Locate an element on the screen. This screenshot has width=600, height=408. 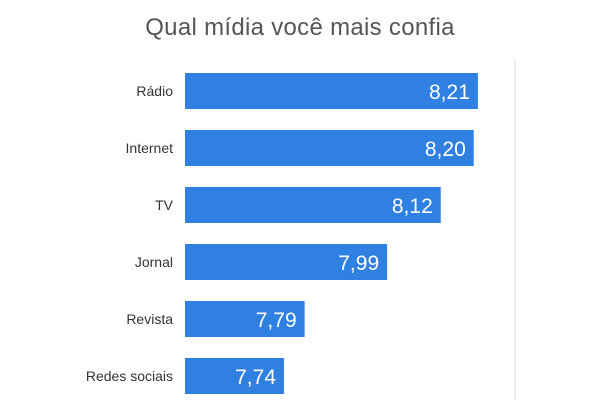
category-label: Rádio is located at coordinates (154, 91).